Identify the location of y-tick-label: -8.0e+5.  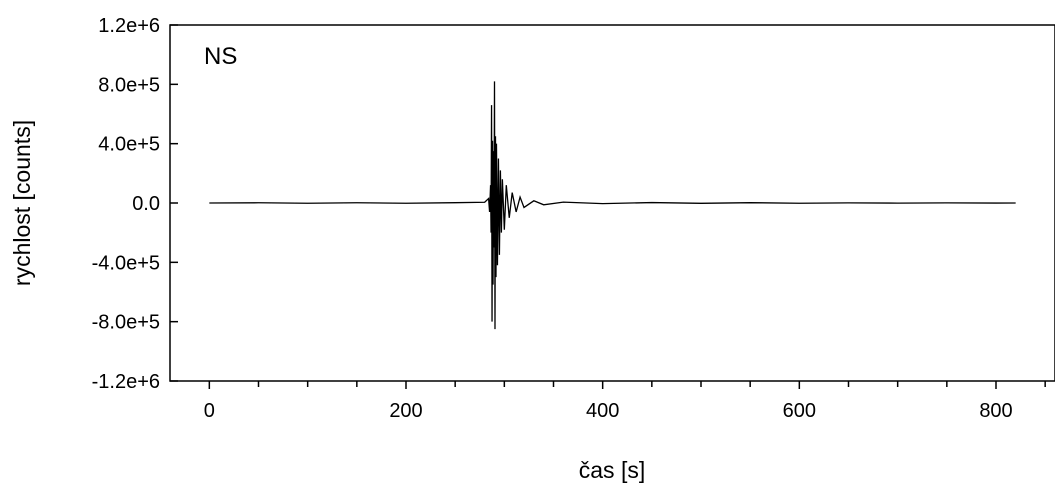
(126, 323).